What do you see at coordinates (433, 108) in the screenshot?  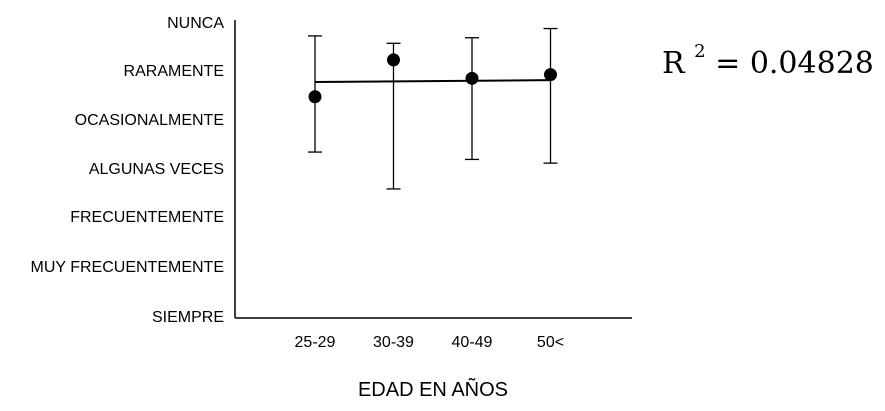 I see `error-bars` at bounding box center [433, 108].